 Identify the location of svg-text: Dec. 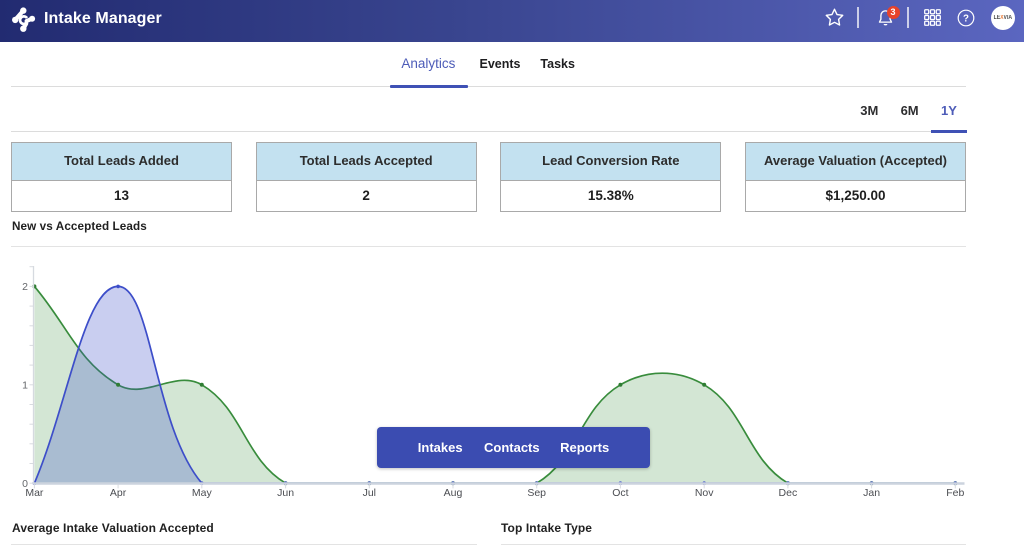
(788, 493).